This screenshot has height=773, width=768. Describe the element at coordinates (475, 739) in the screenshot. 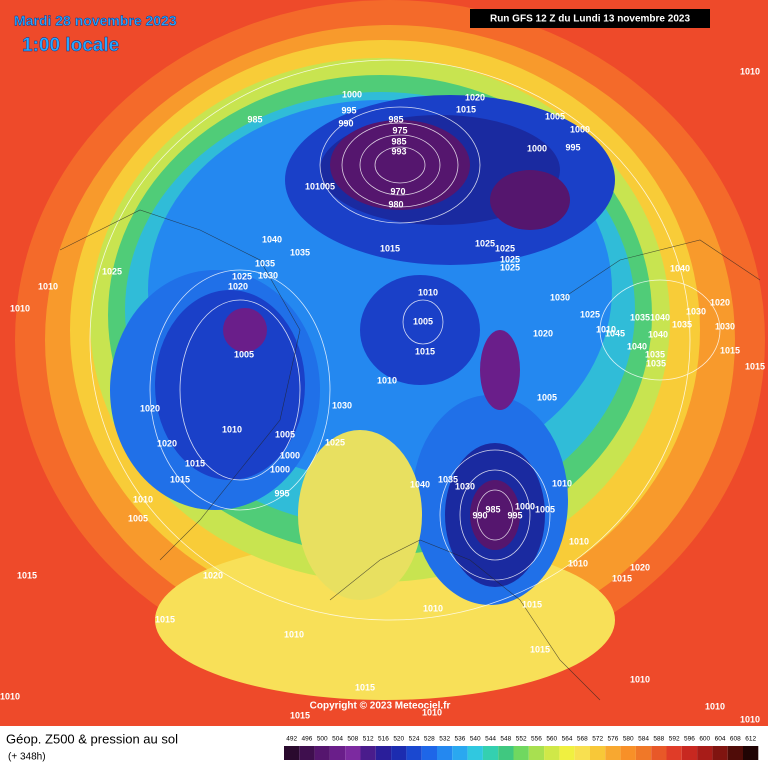

I see `scale-label: 540` at that location.